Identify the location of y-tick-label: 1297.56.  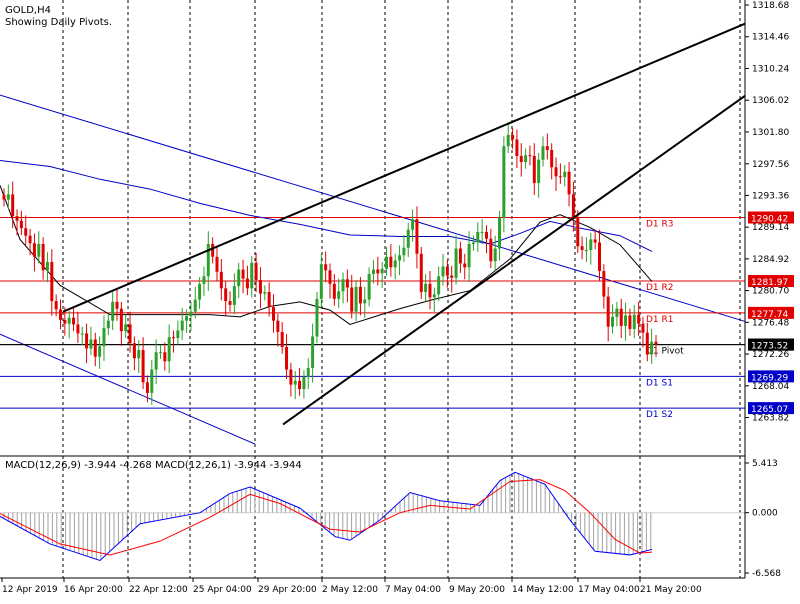
(770, 165).